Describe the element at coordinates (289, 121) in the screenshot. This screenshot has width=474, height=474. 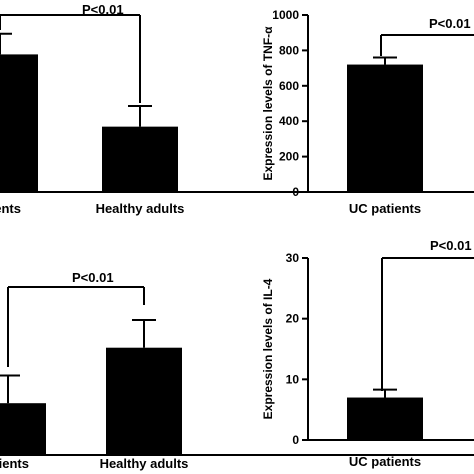
I see `y-tick-label: 400` at that location.